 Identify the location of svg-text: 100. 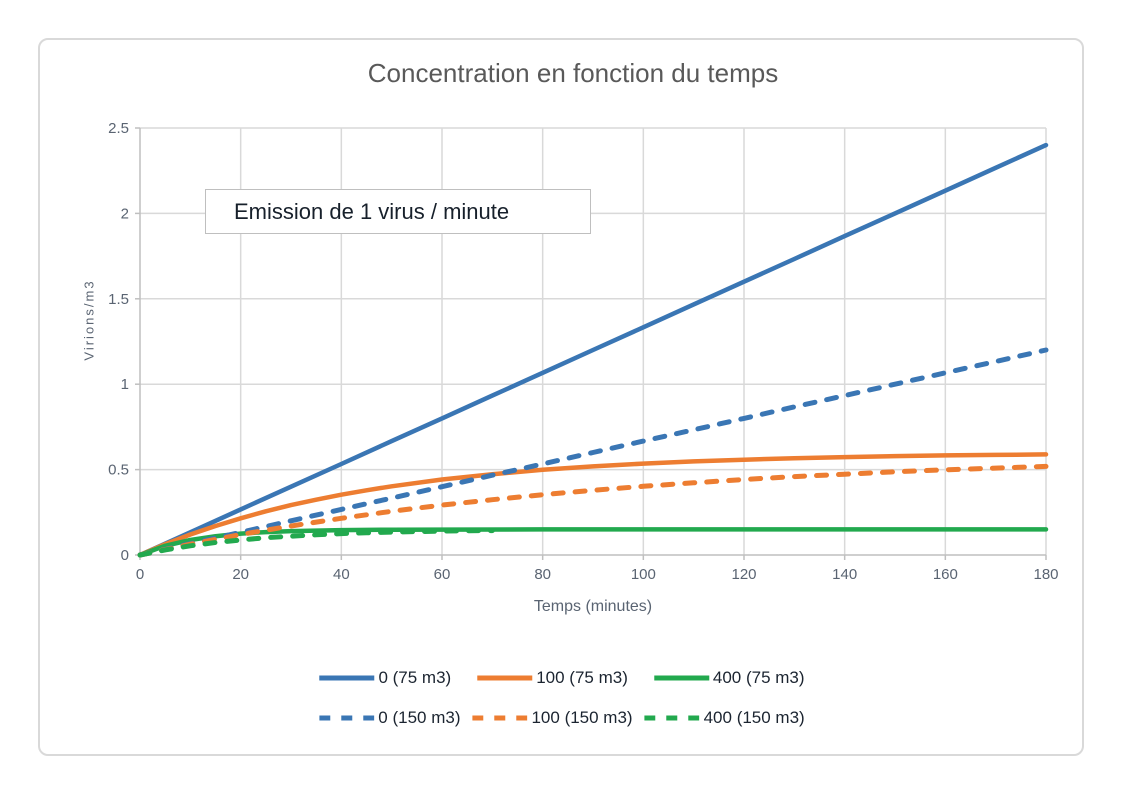
(643, 574).